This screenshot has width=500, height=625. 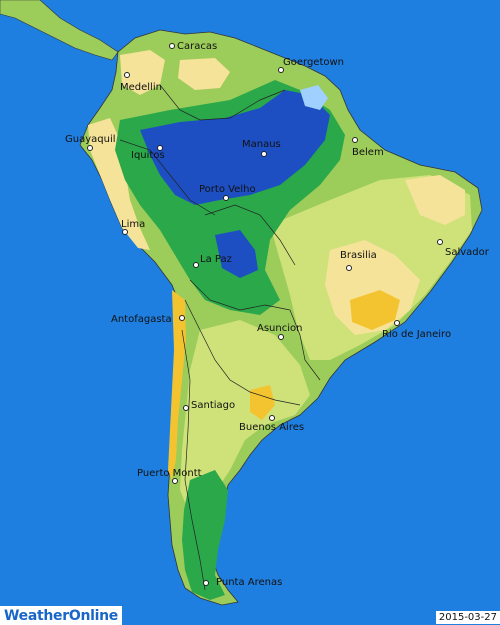 I want to click on city-label: Santiago, so click(x=213, y=405).